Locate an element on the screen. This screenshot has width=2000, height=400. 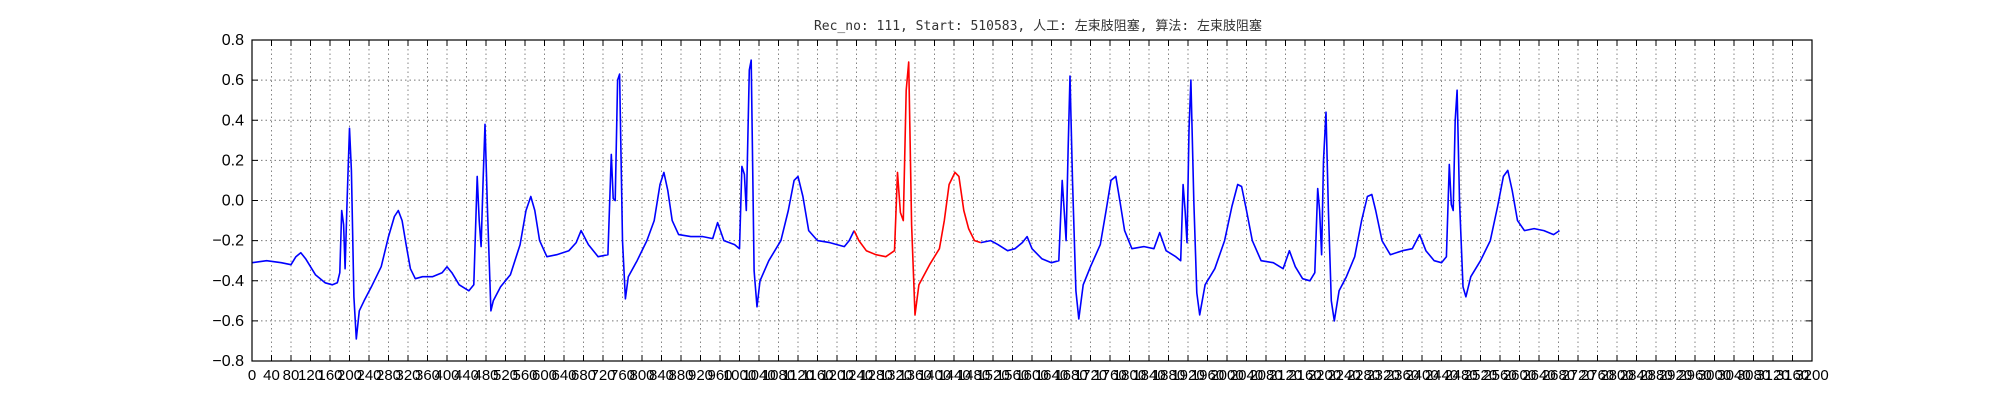
x-tick-label: 920 is located at coordinates (700, 375).